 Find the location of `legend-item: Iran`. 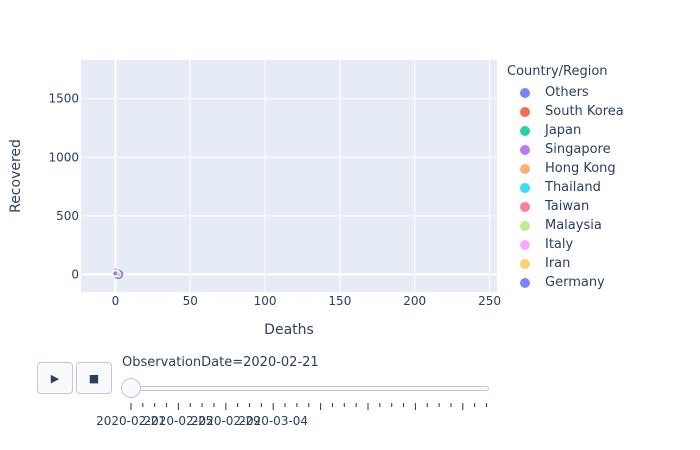

legend-item: Iran is located at coordinates (565, 263).